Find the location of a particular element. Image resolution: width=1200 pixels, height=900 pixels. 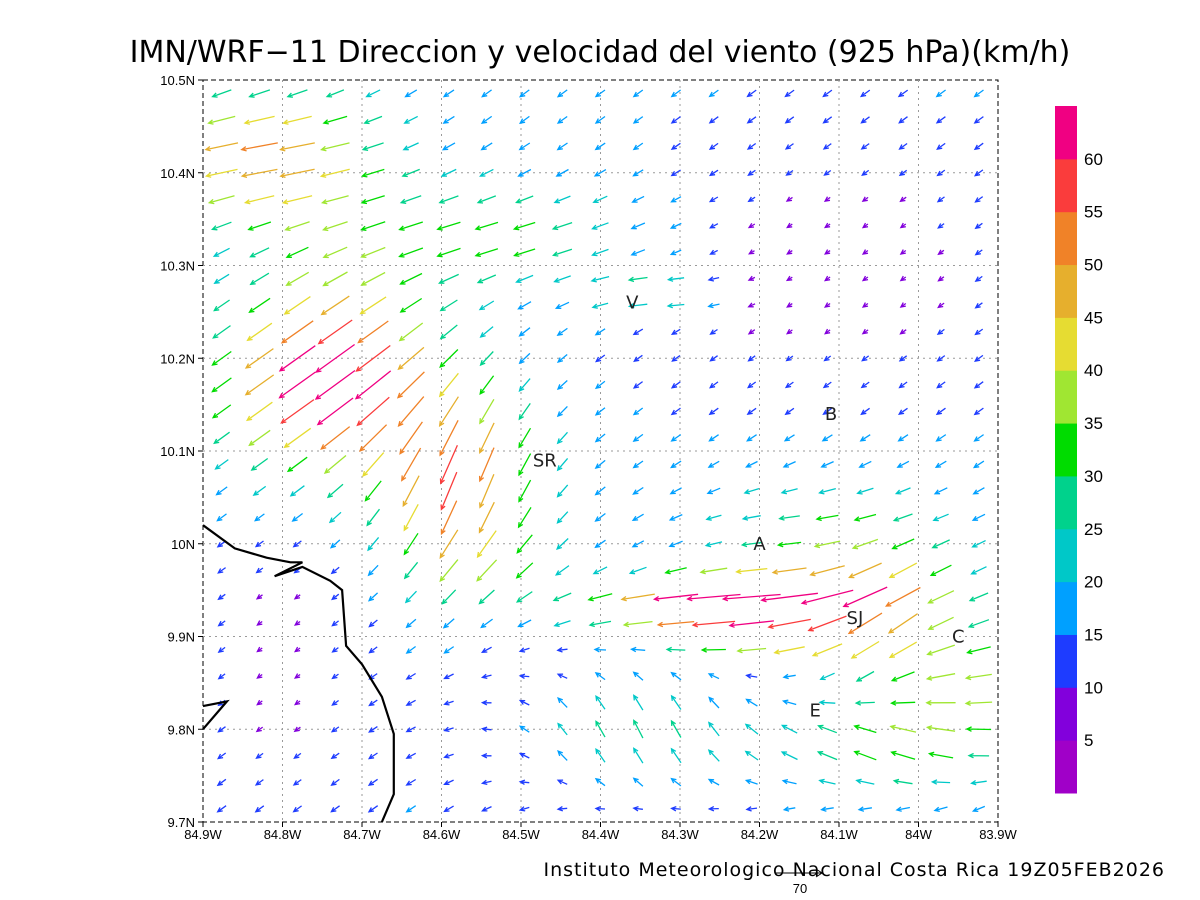

place-label: A is located at coordinates (759, 544).